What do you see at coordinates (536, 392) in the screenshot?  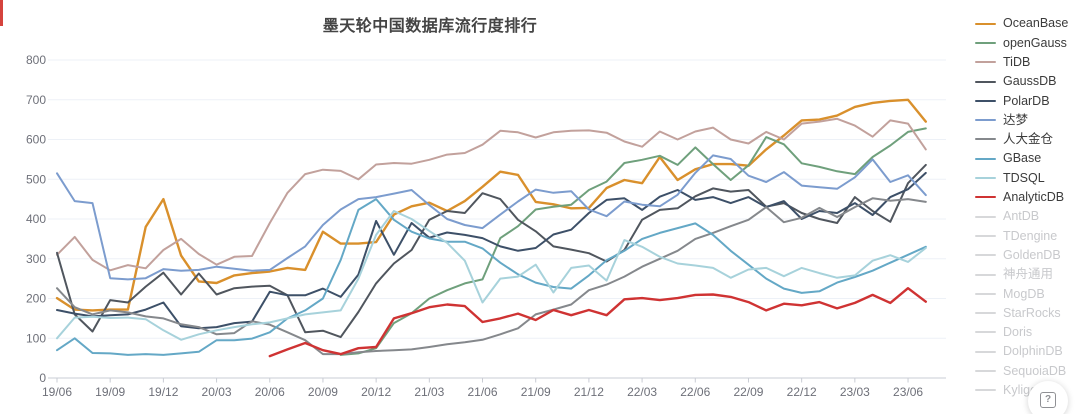 I see `x-axis-label: 21/09` at bounding box center [536, 392].